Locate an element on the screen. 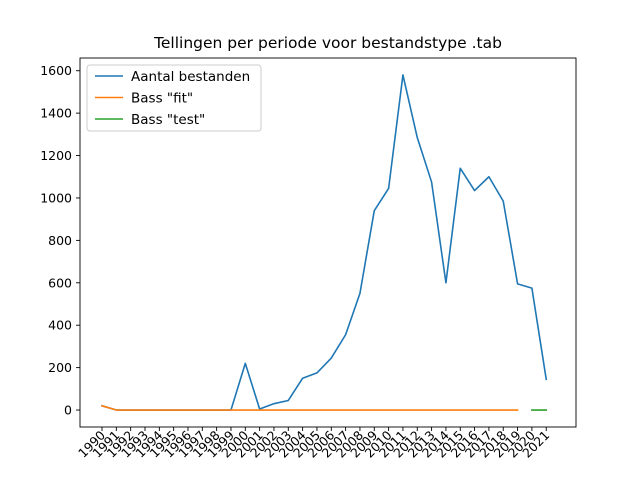 The width and height of the screenshot is (640, 480). legend: Aantal bestanden Bass "fit" Bass "test" is located at coordinates (174, 98).